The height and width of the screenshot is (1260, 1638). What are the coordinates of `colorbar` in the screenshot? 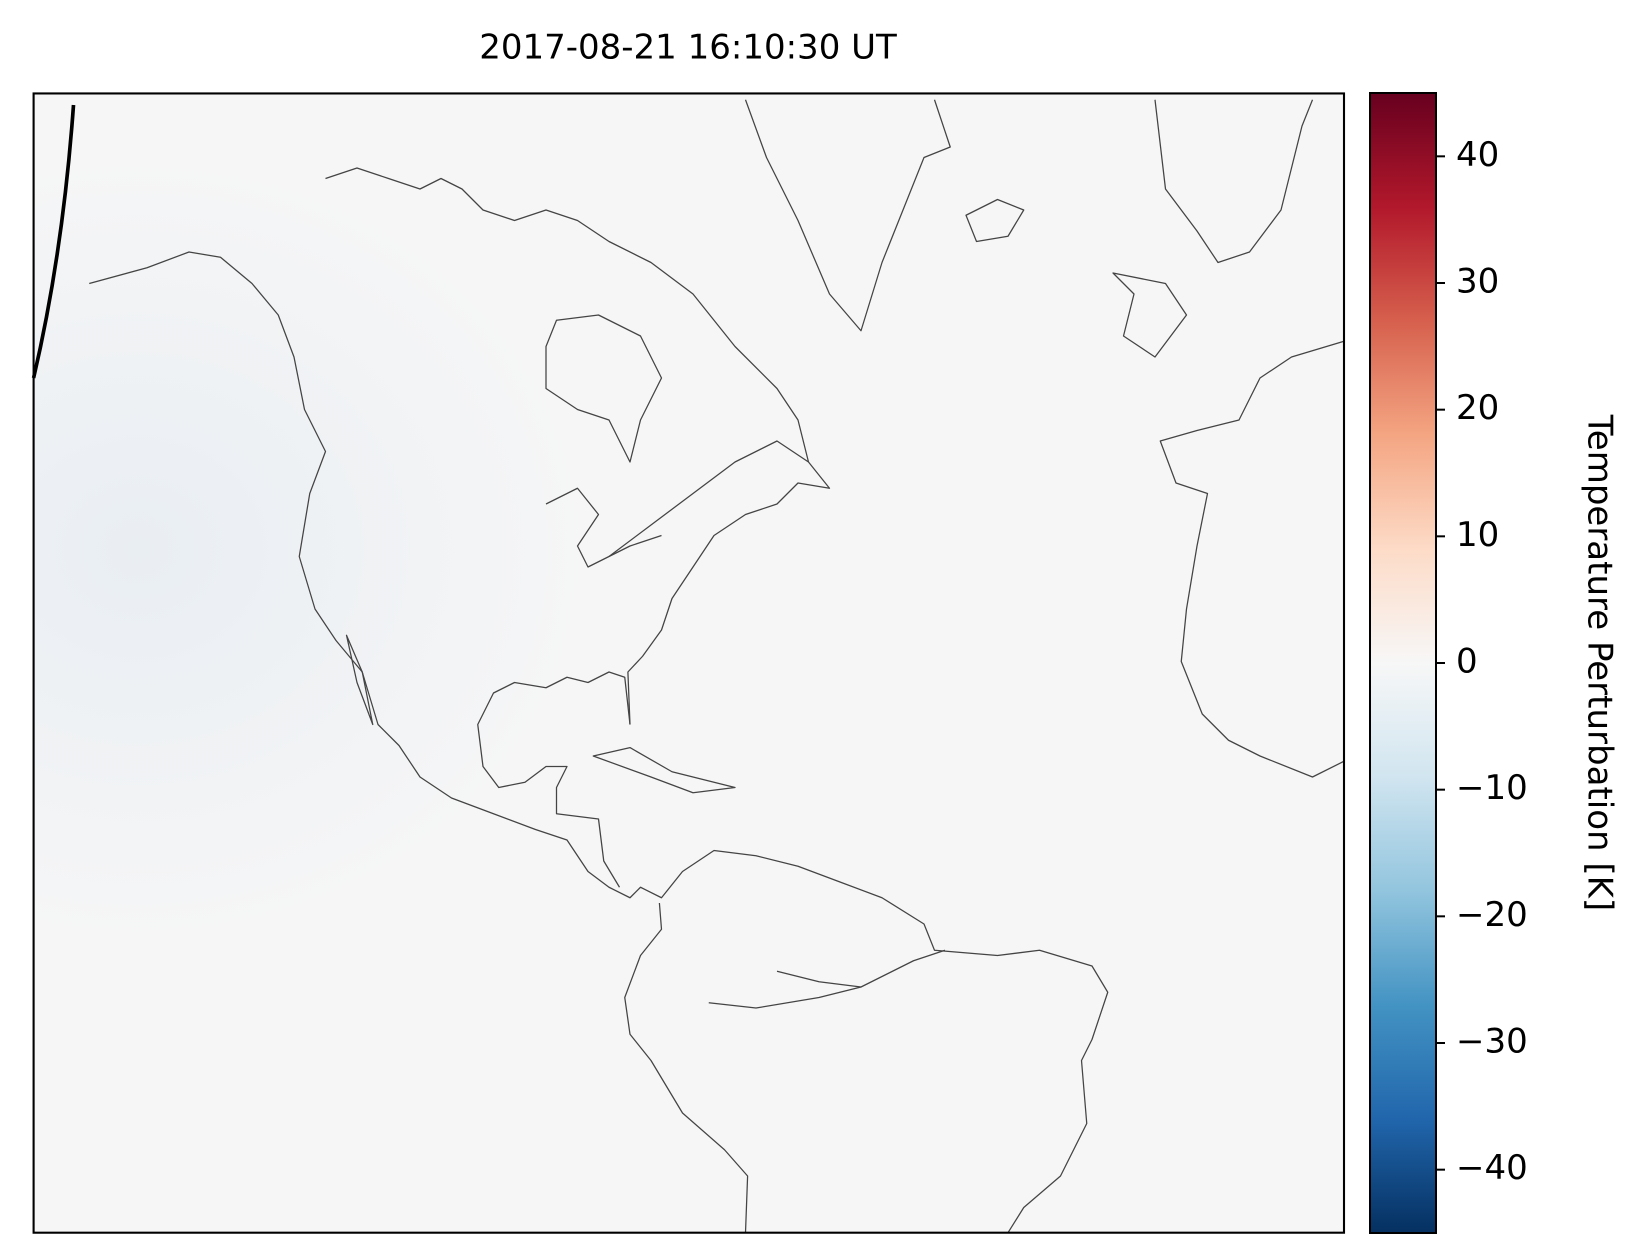 It's located at (1403, 663).